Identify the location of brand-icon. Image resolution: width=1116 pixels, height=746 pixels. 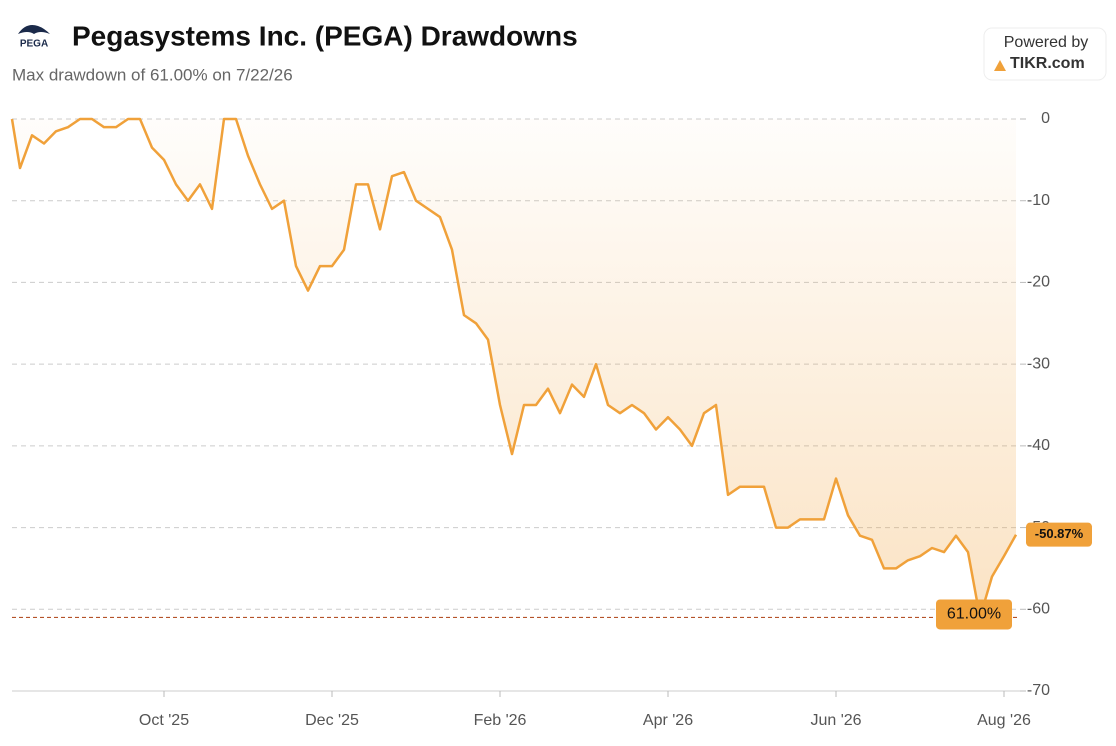
(1000, 65).